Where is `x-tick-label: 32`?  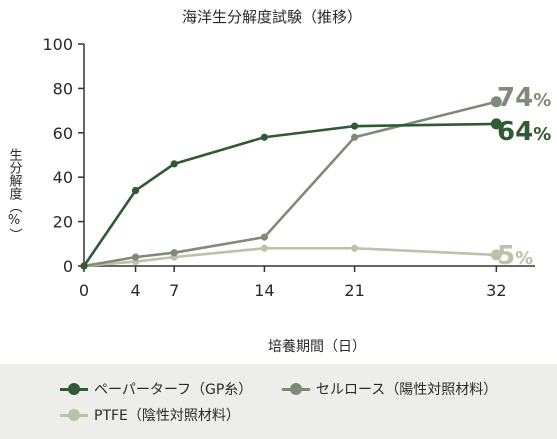
x-tick-label: 32 is located at coordinates (496, 290).